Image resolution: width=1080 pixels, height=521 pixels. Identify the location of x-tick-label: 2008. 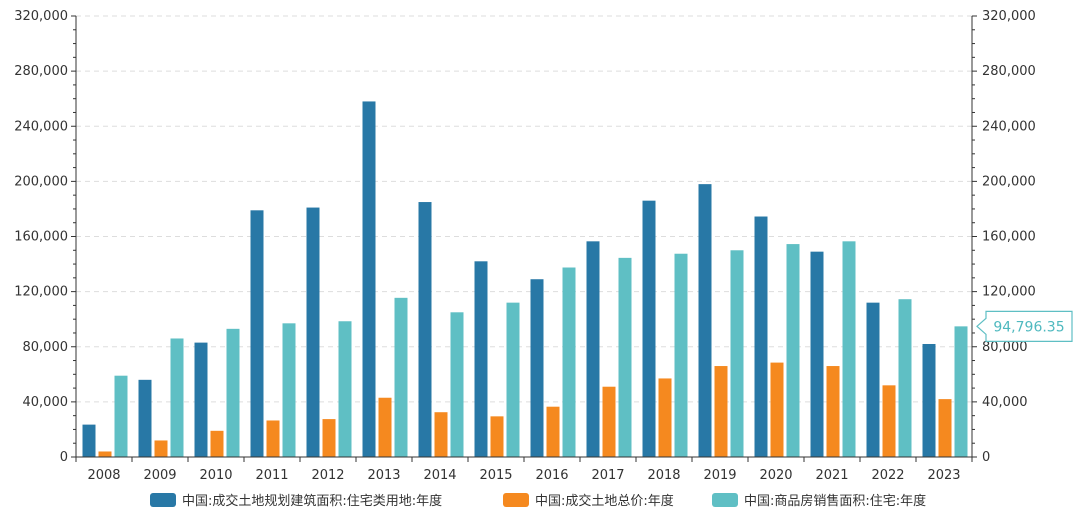
(103, 475).